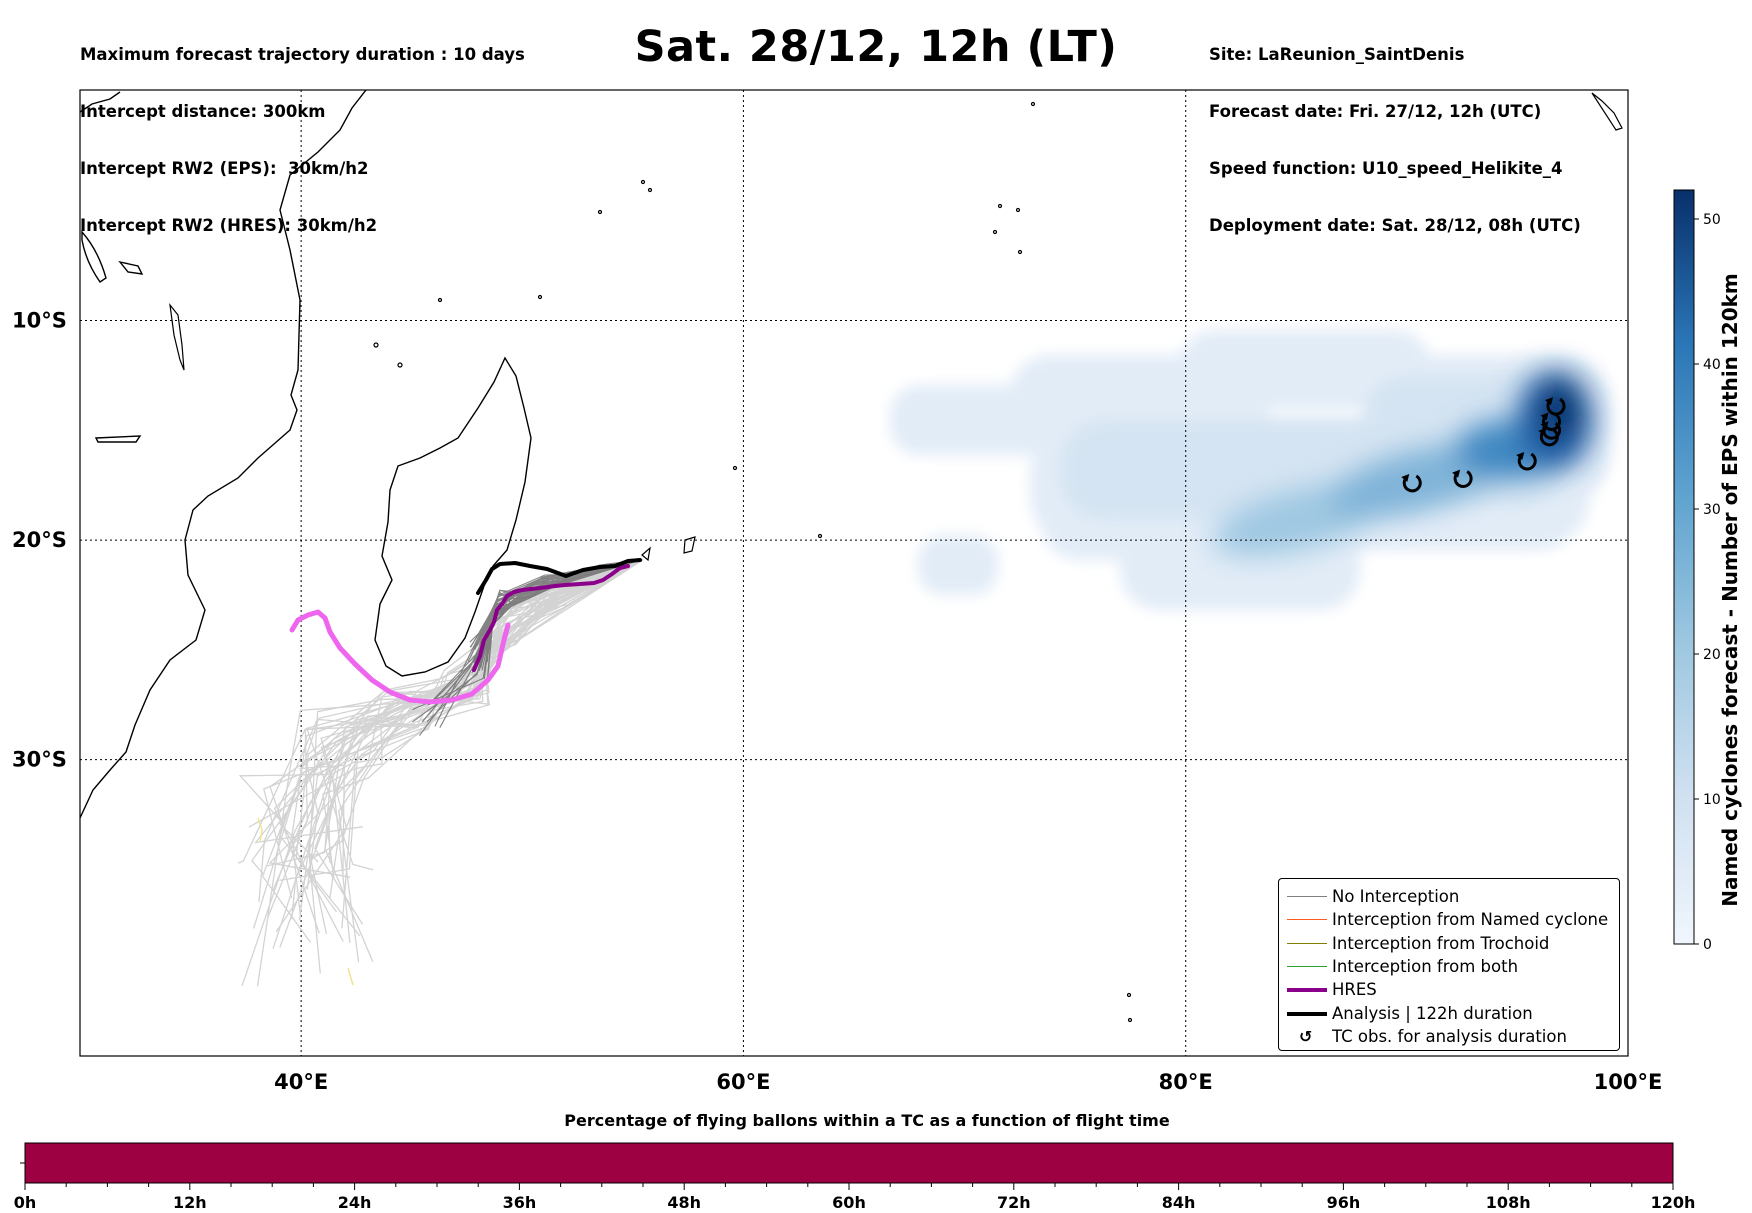 The width and height of the screenshot is (1752, 1213). Describe the element at coordinates (1337, 54) in the screenshot. I see `header-line-site: Site: LaReunion_SaintDenis` at that location.